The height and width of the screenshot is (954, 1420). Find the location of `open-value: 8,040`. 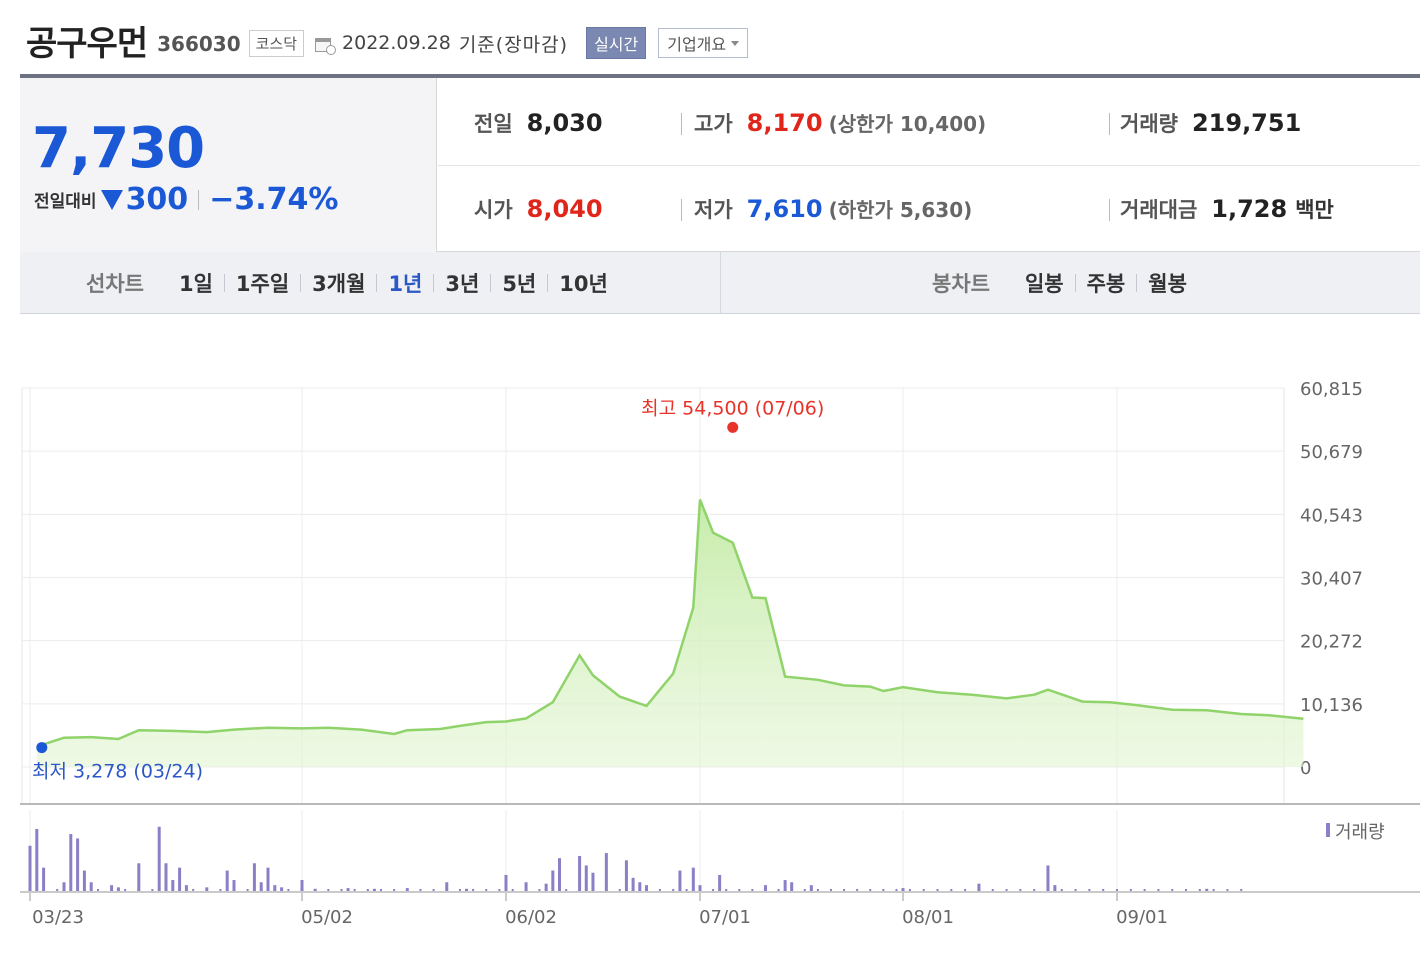

open-value: 8,040 is located at coordinates (564, 209).